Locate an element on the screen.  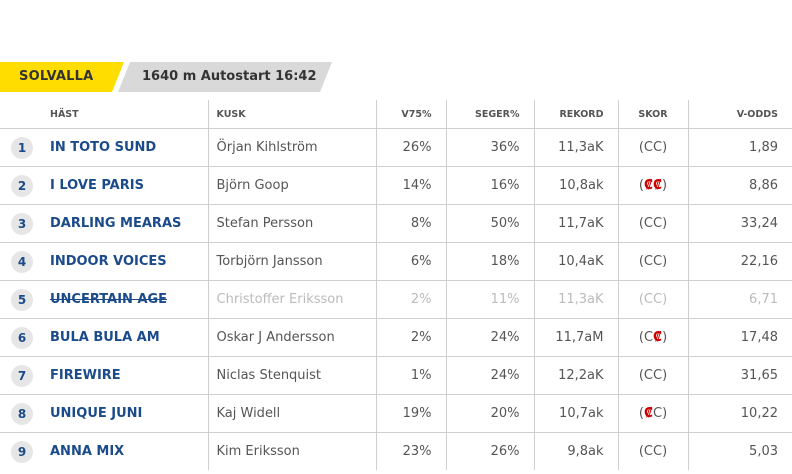
odds-value: 1,89 is located at coordinates (739, 147).